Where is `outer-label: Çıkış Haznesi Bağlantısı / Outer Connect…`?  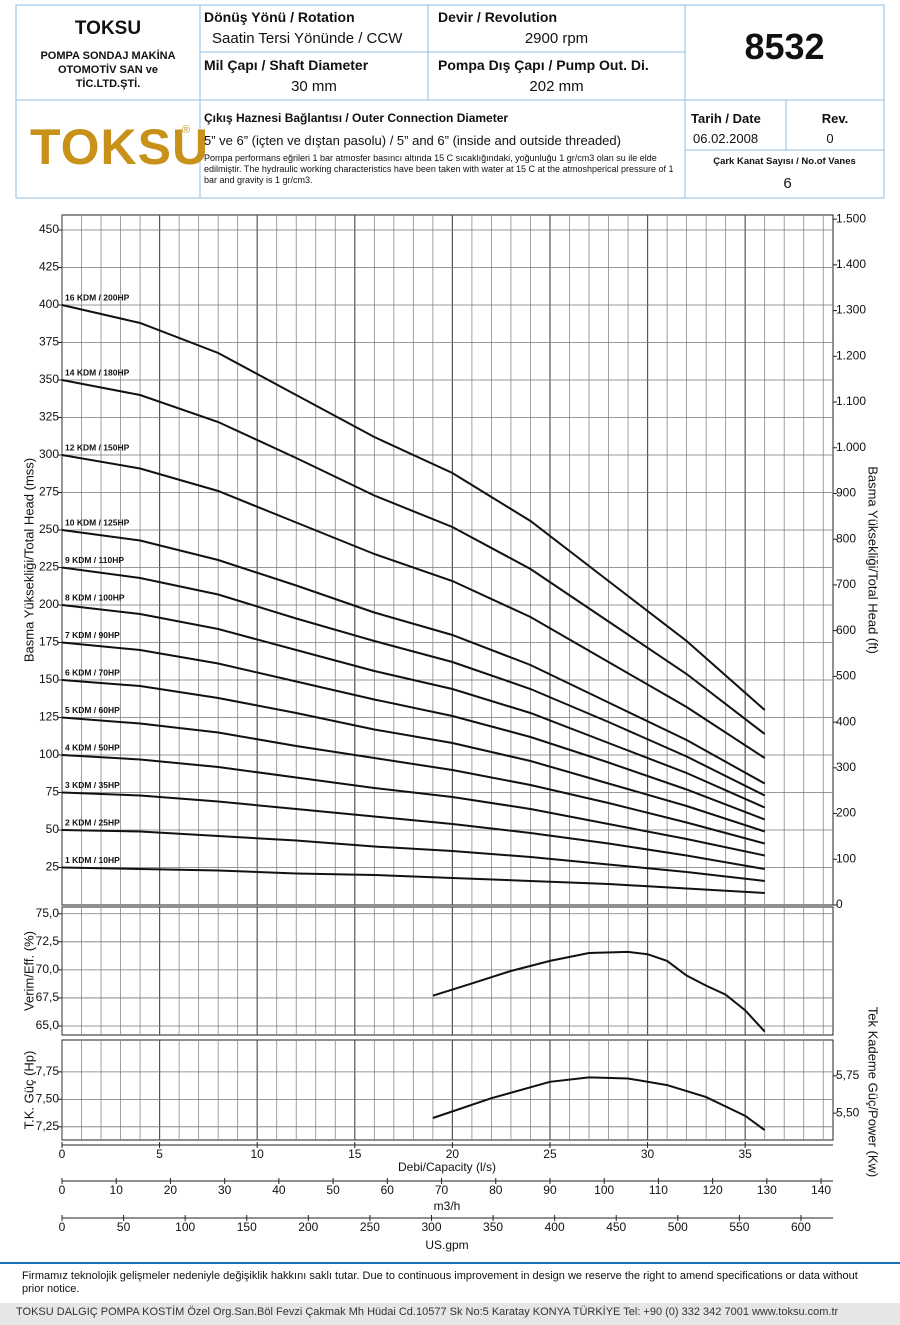
outer-label: Çıkış Haznesi Bağlantısı / Outer Connect… is located at coordinates (356, 118).